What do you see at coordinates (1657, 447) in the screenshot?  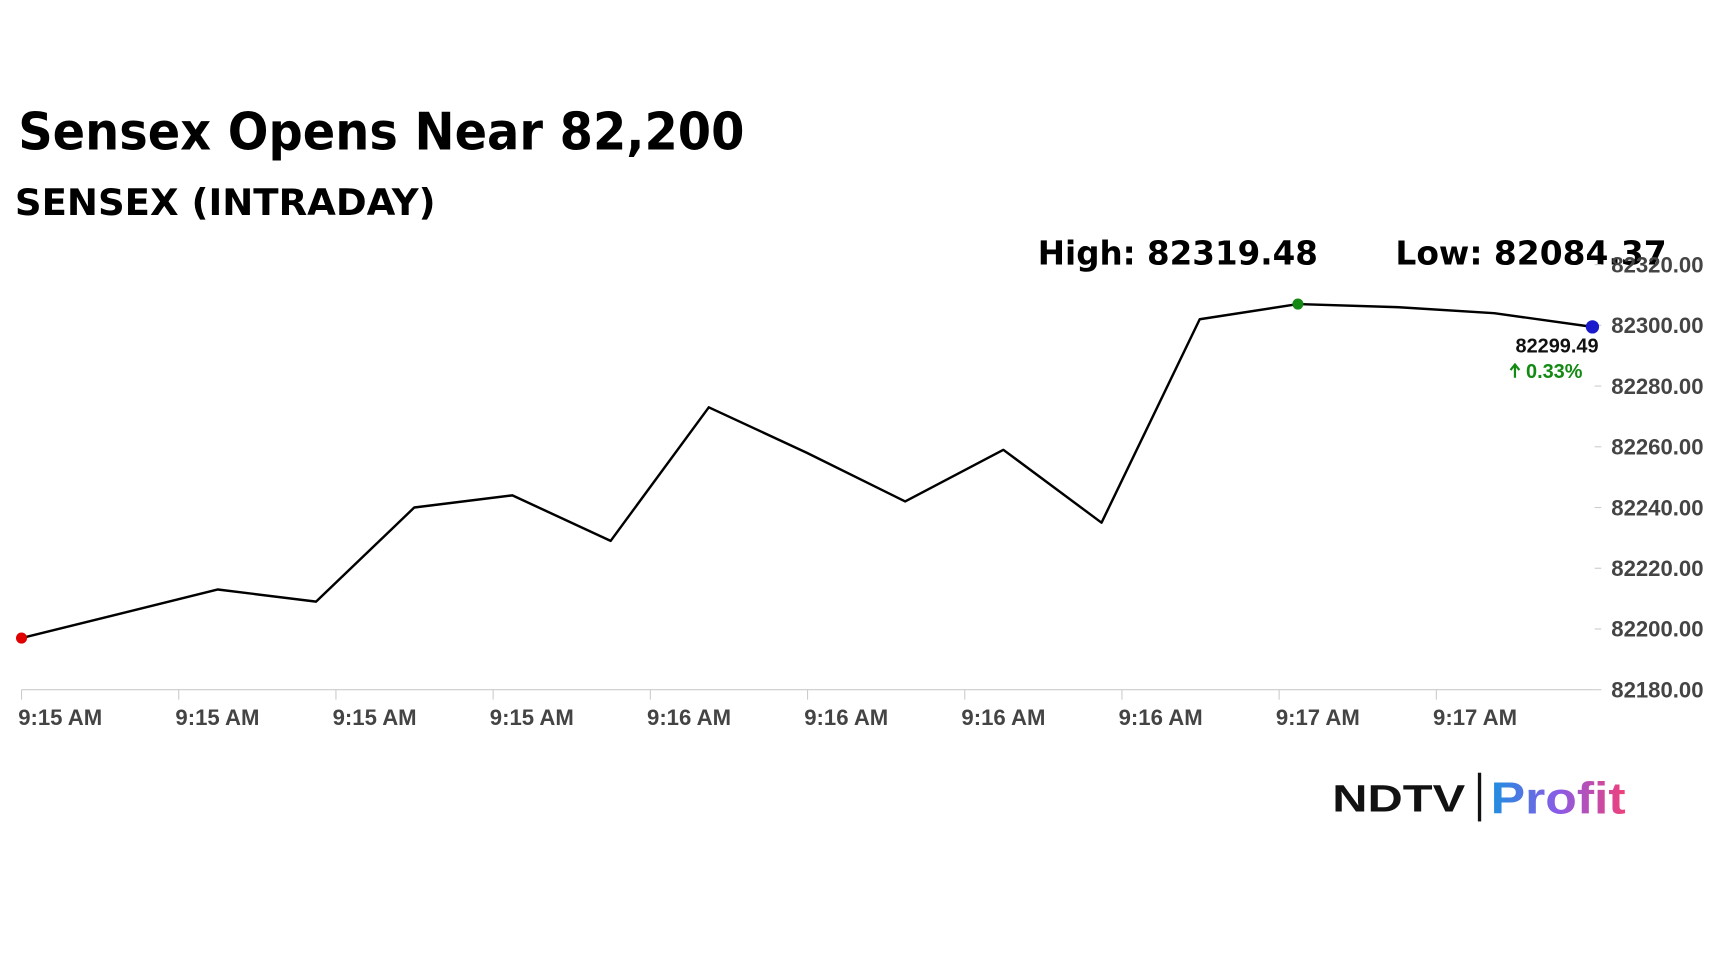 I see `y-tick-label: 82260.00` at bounding box center [1657, 447].